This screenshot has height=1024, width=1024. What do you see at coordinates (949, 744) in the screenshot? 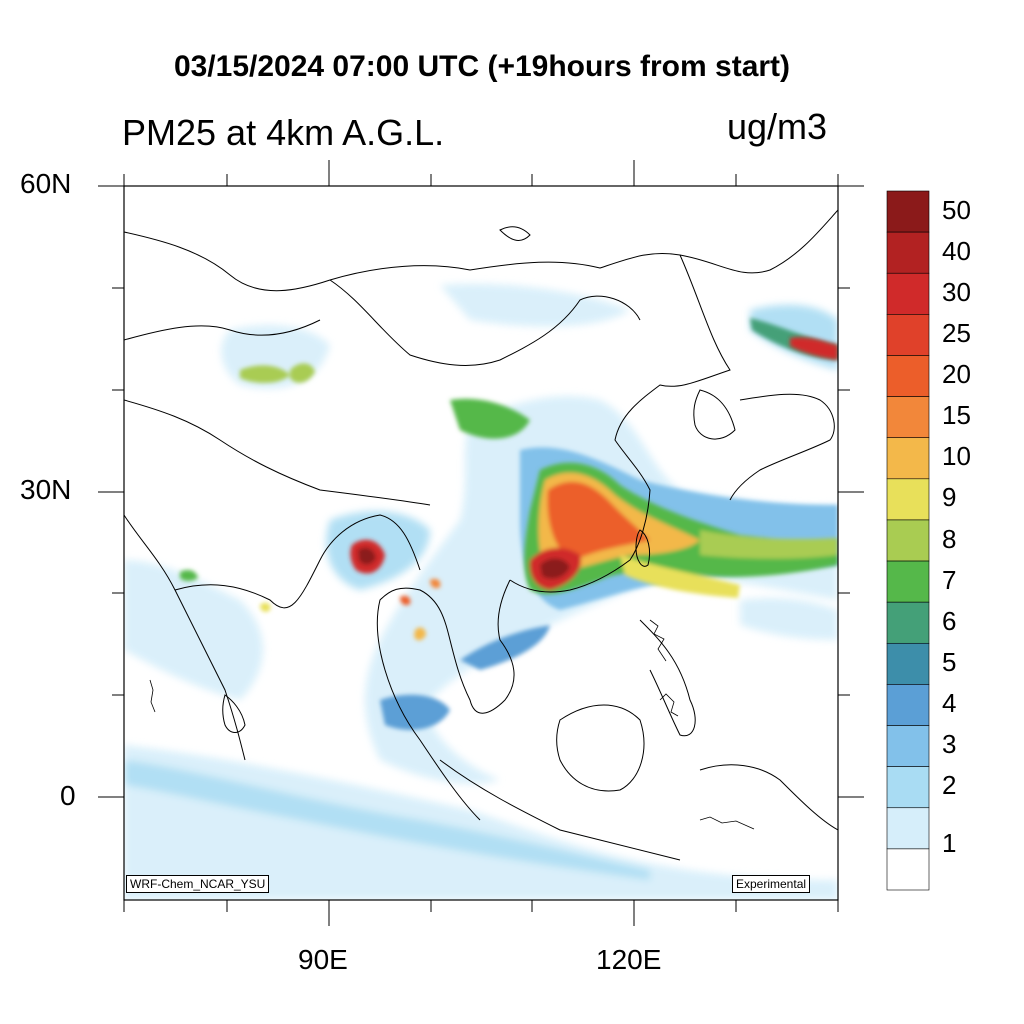
I see `colorbar-label: 3` at bounding box center [949, 744].